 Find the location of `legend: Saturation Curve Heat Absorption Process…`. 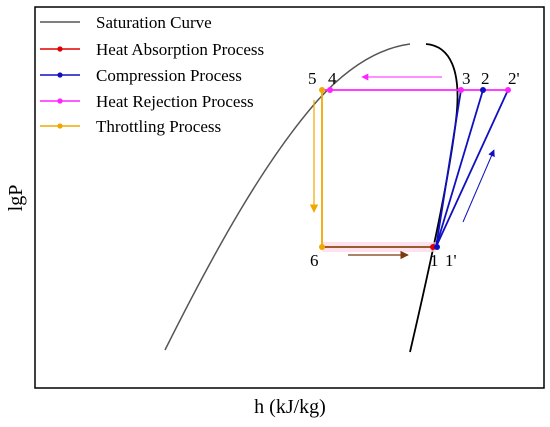

legend: Saturation Curve Heat Absorption Process… is located at coordinates (152, 74).